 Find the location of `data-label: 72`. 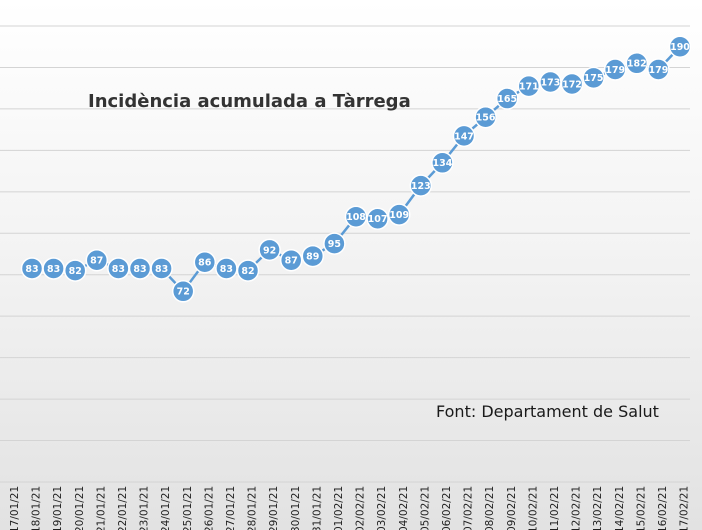

data-label: 72 is located at coordinates (183, 292).